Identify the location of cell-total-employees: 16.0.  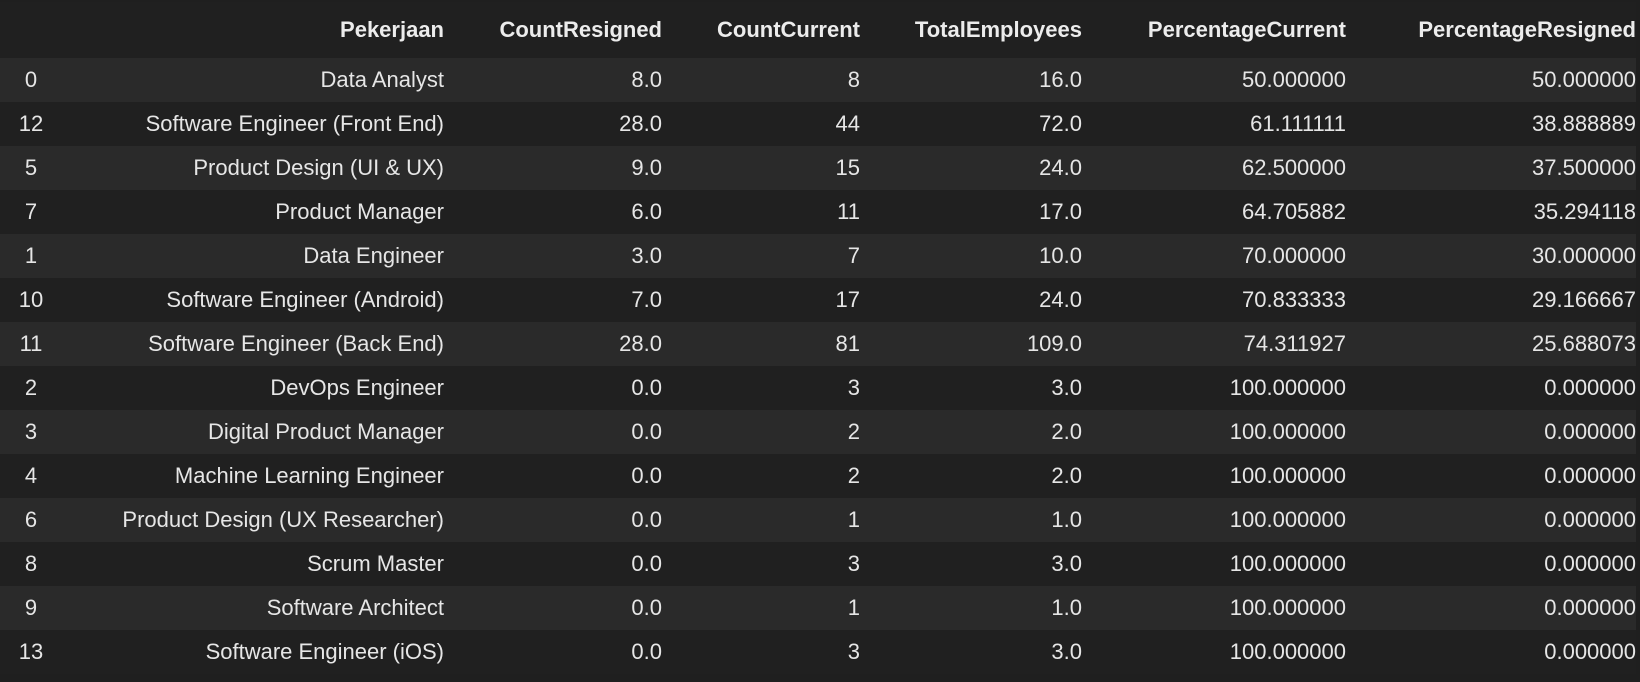
(1060, 79).